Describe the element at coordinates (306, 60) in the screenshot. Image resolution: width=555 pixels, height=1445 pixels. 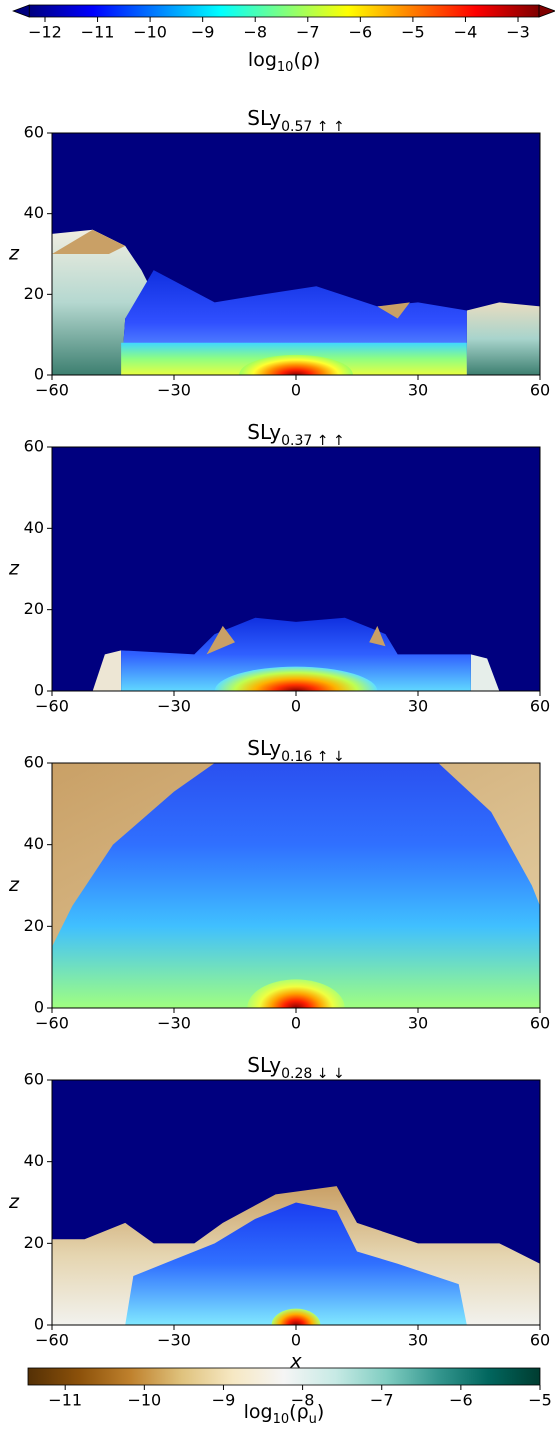
I see `label-part: (ρ)` at that location.